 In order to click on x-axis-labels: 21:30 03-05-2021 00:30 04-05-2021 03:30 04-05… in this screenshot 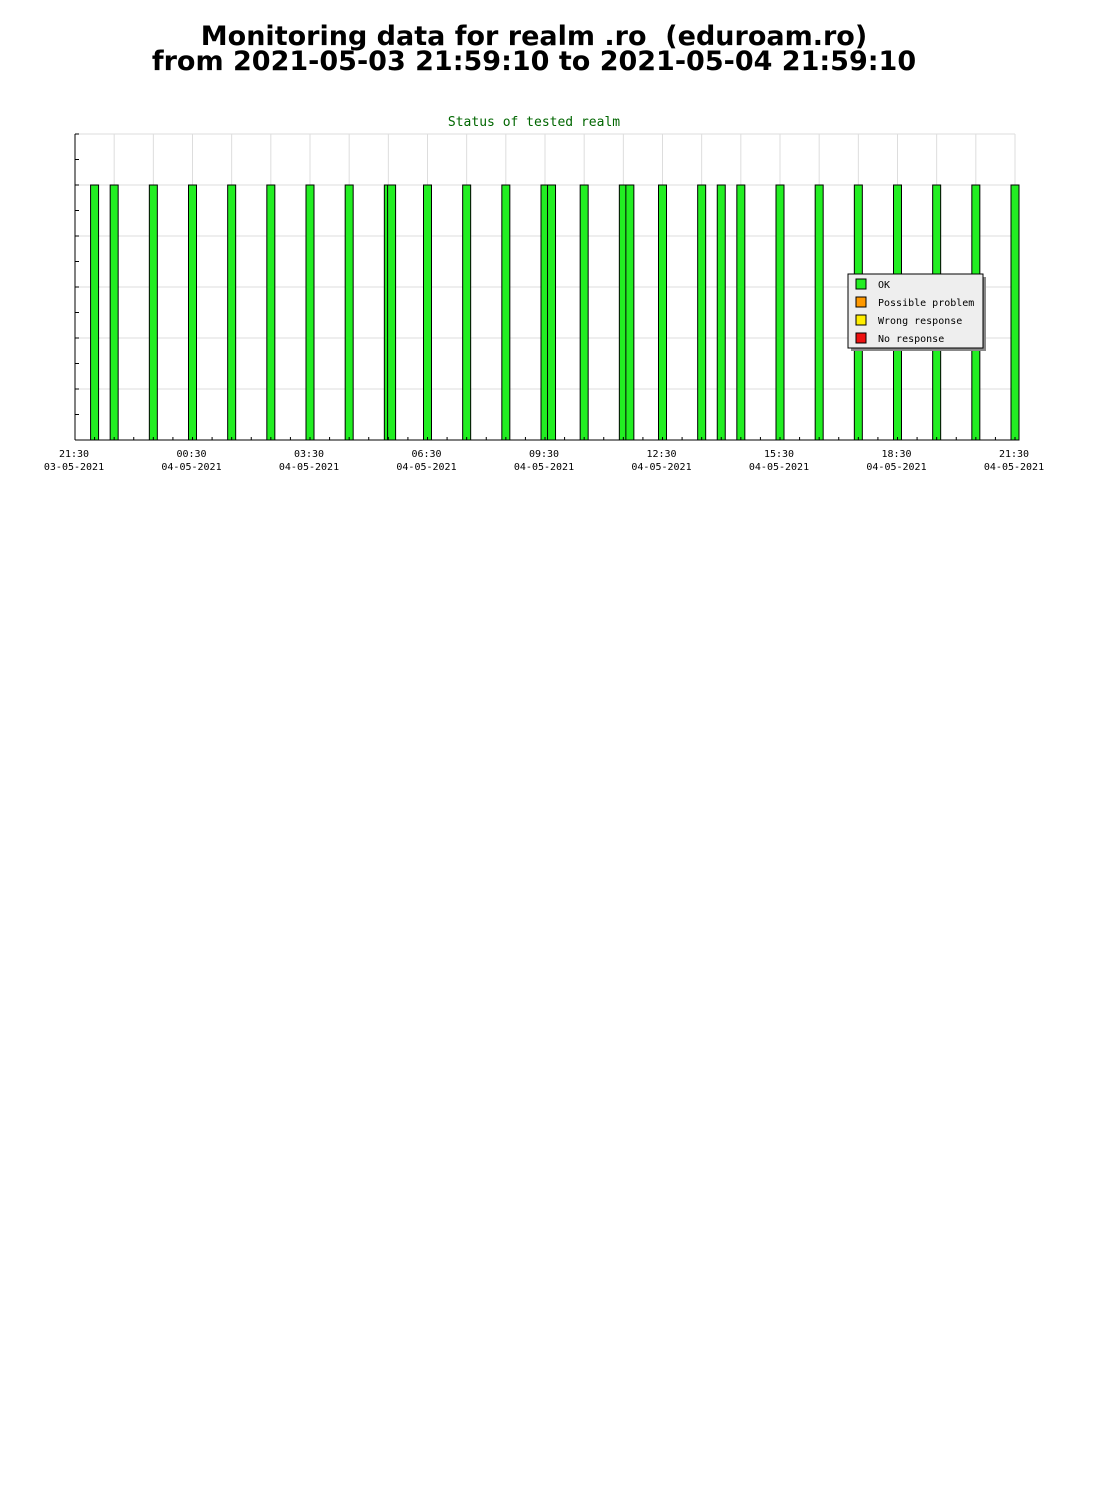, I will do `click(544, 461)`.